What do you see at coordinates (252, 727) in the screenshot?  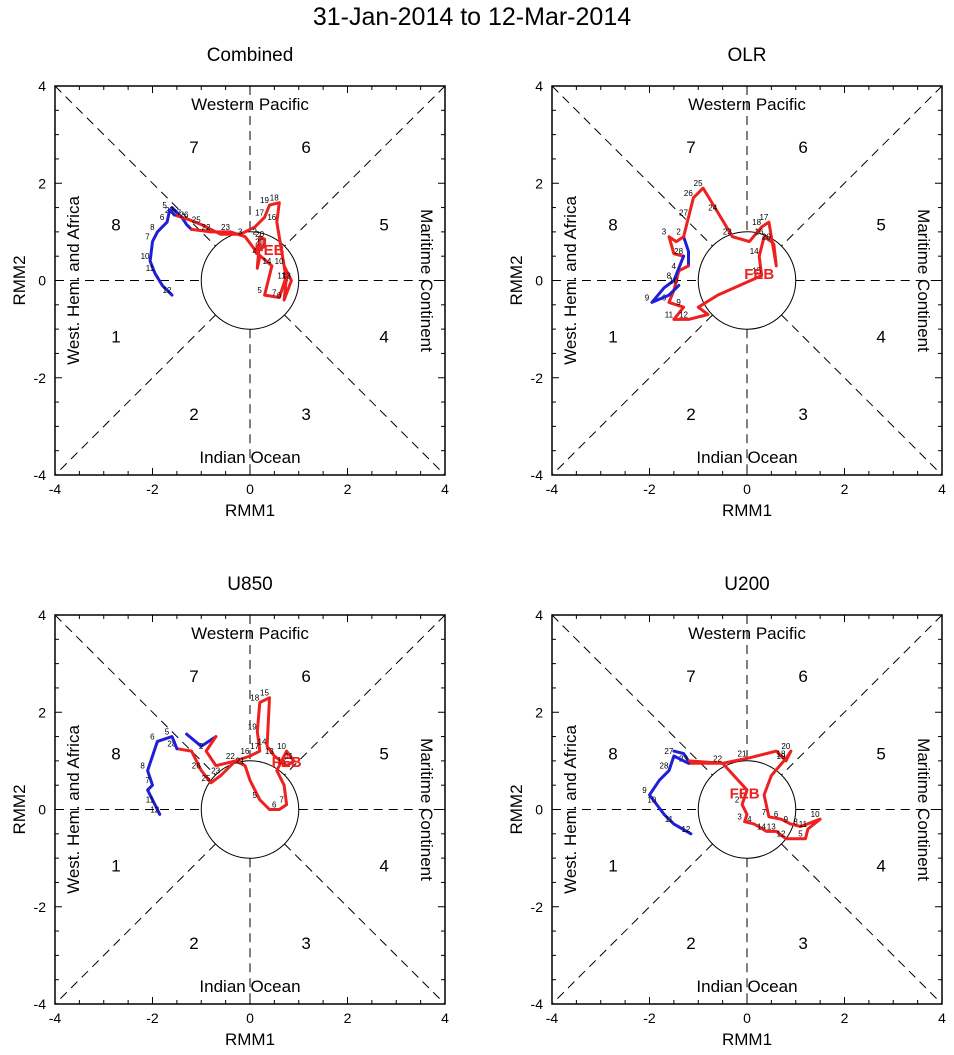 I see `day-label: 19` at bounding box center [252, 727].